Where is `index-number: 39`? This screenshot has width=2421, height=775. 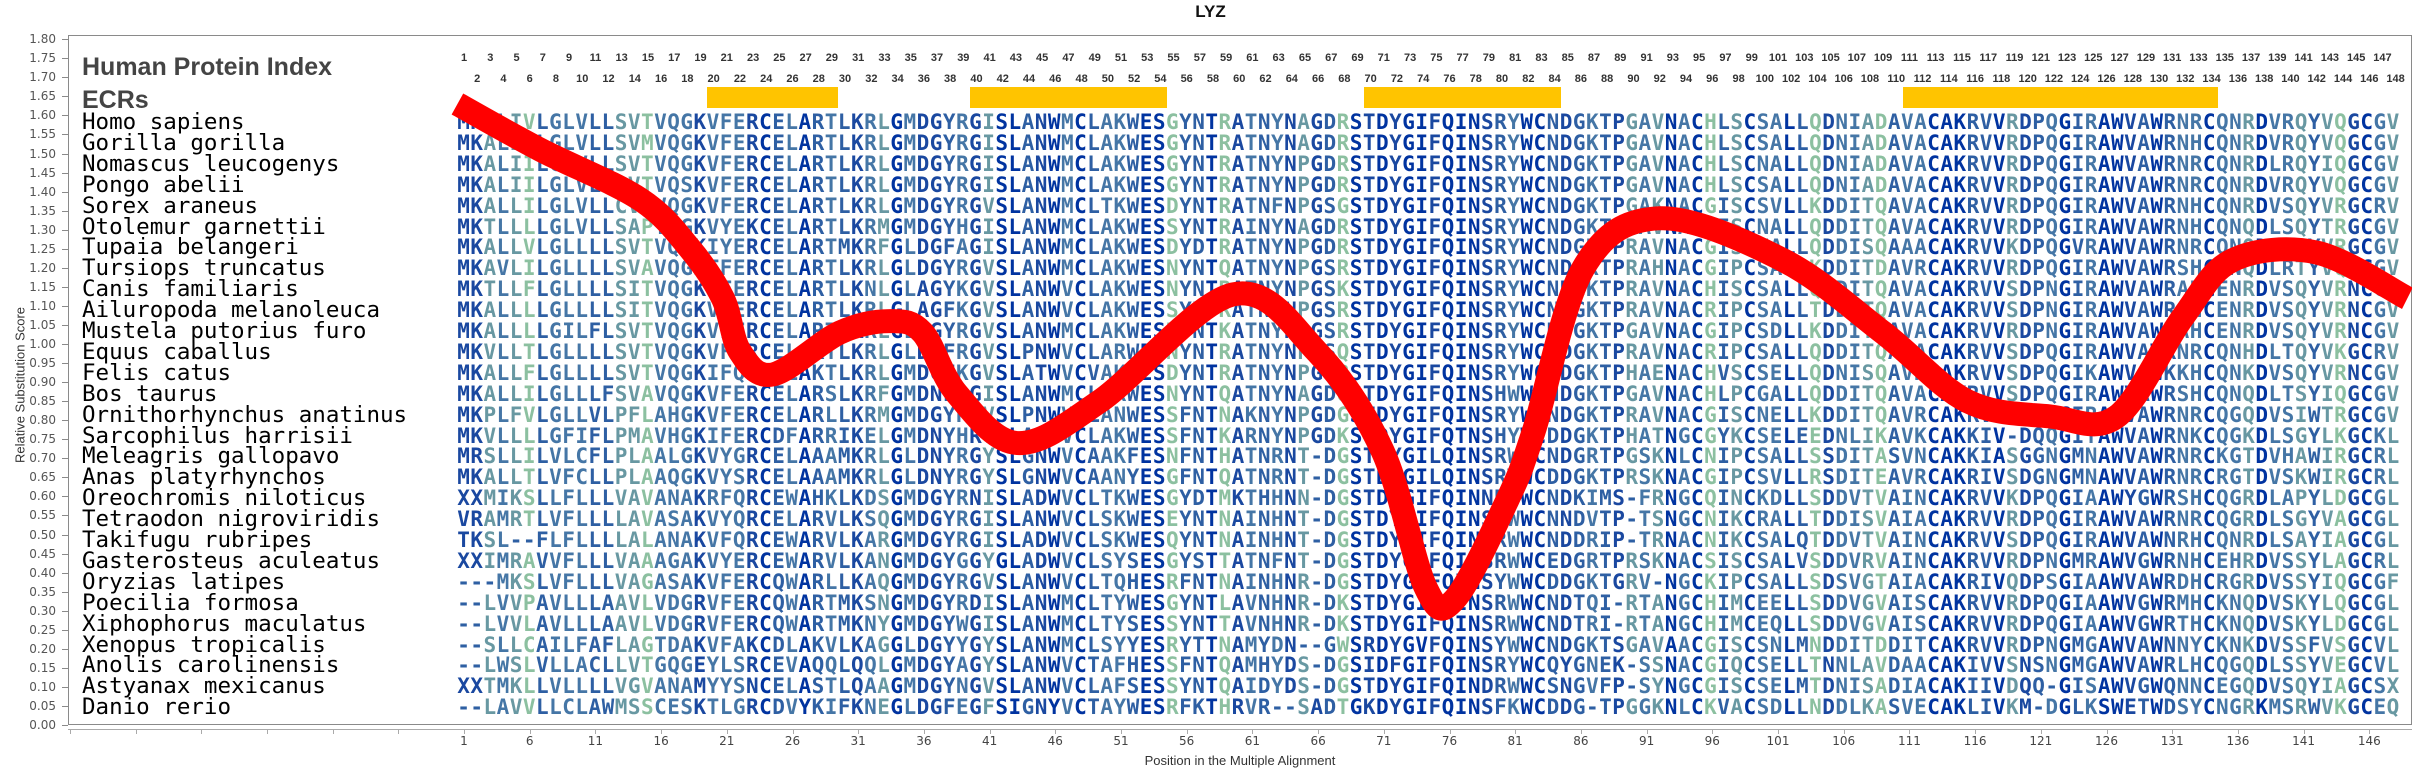 index-number: 39 is located at coordinates (963, 58).